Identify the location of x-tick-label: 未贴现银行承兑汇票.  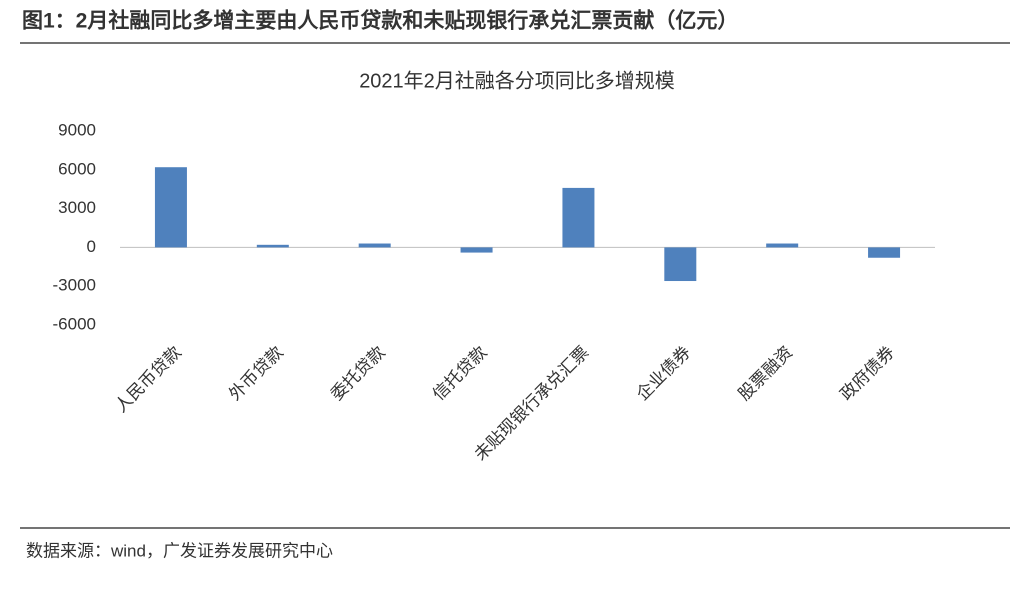
(532, 404).